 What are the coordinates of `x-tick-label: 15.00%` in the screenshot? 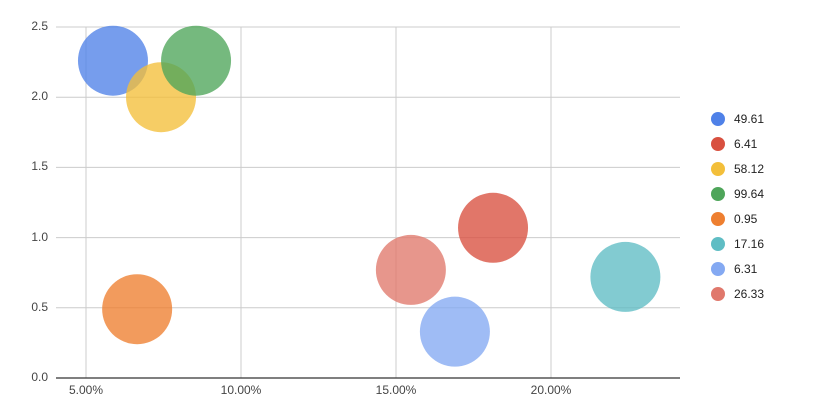 It's located at (396, 390).